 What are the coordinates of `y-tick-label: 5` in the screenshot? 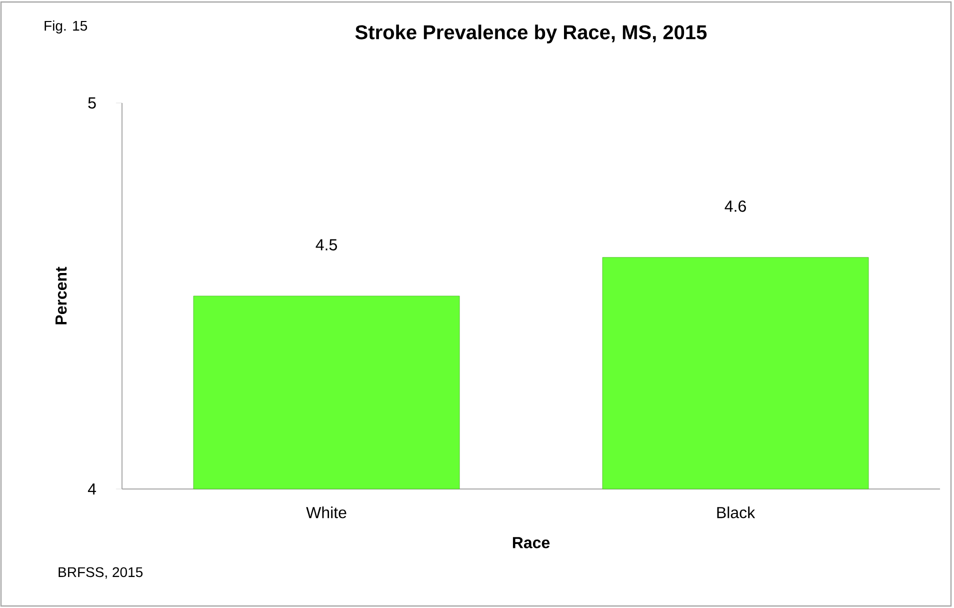 It's located at (92, 103).